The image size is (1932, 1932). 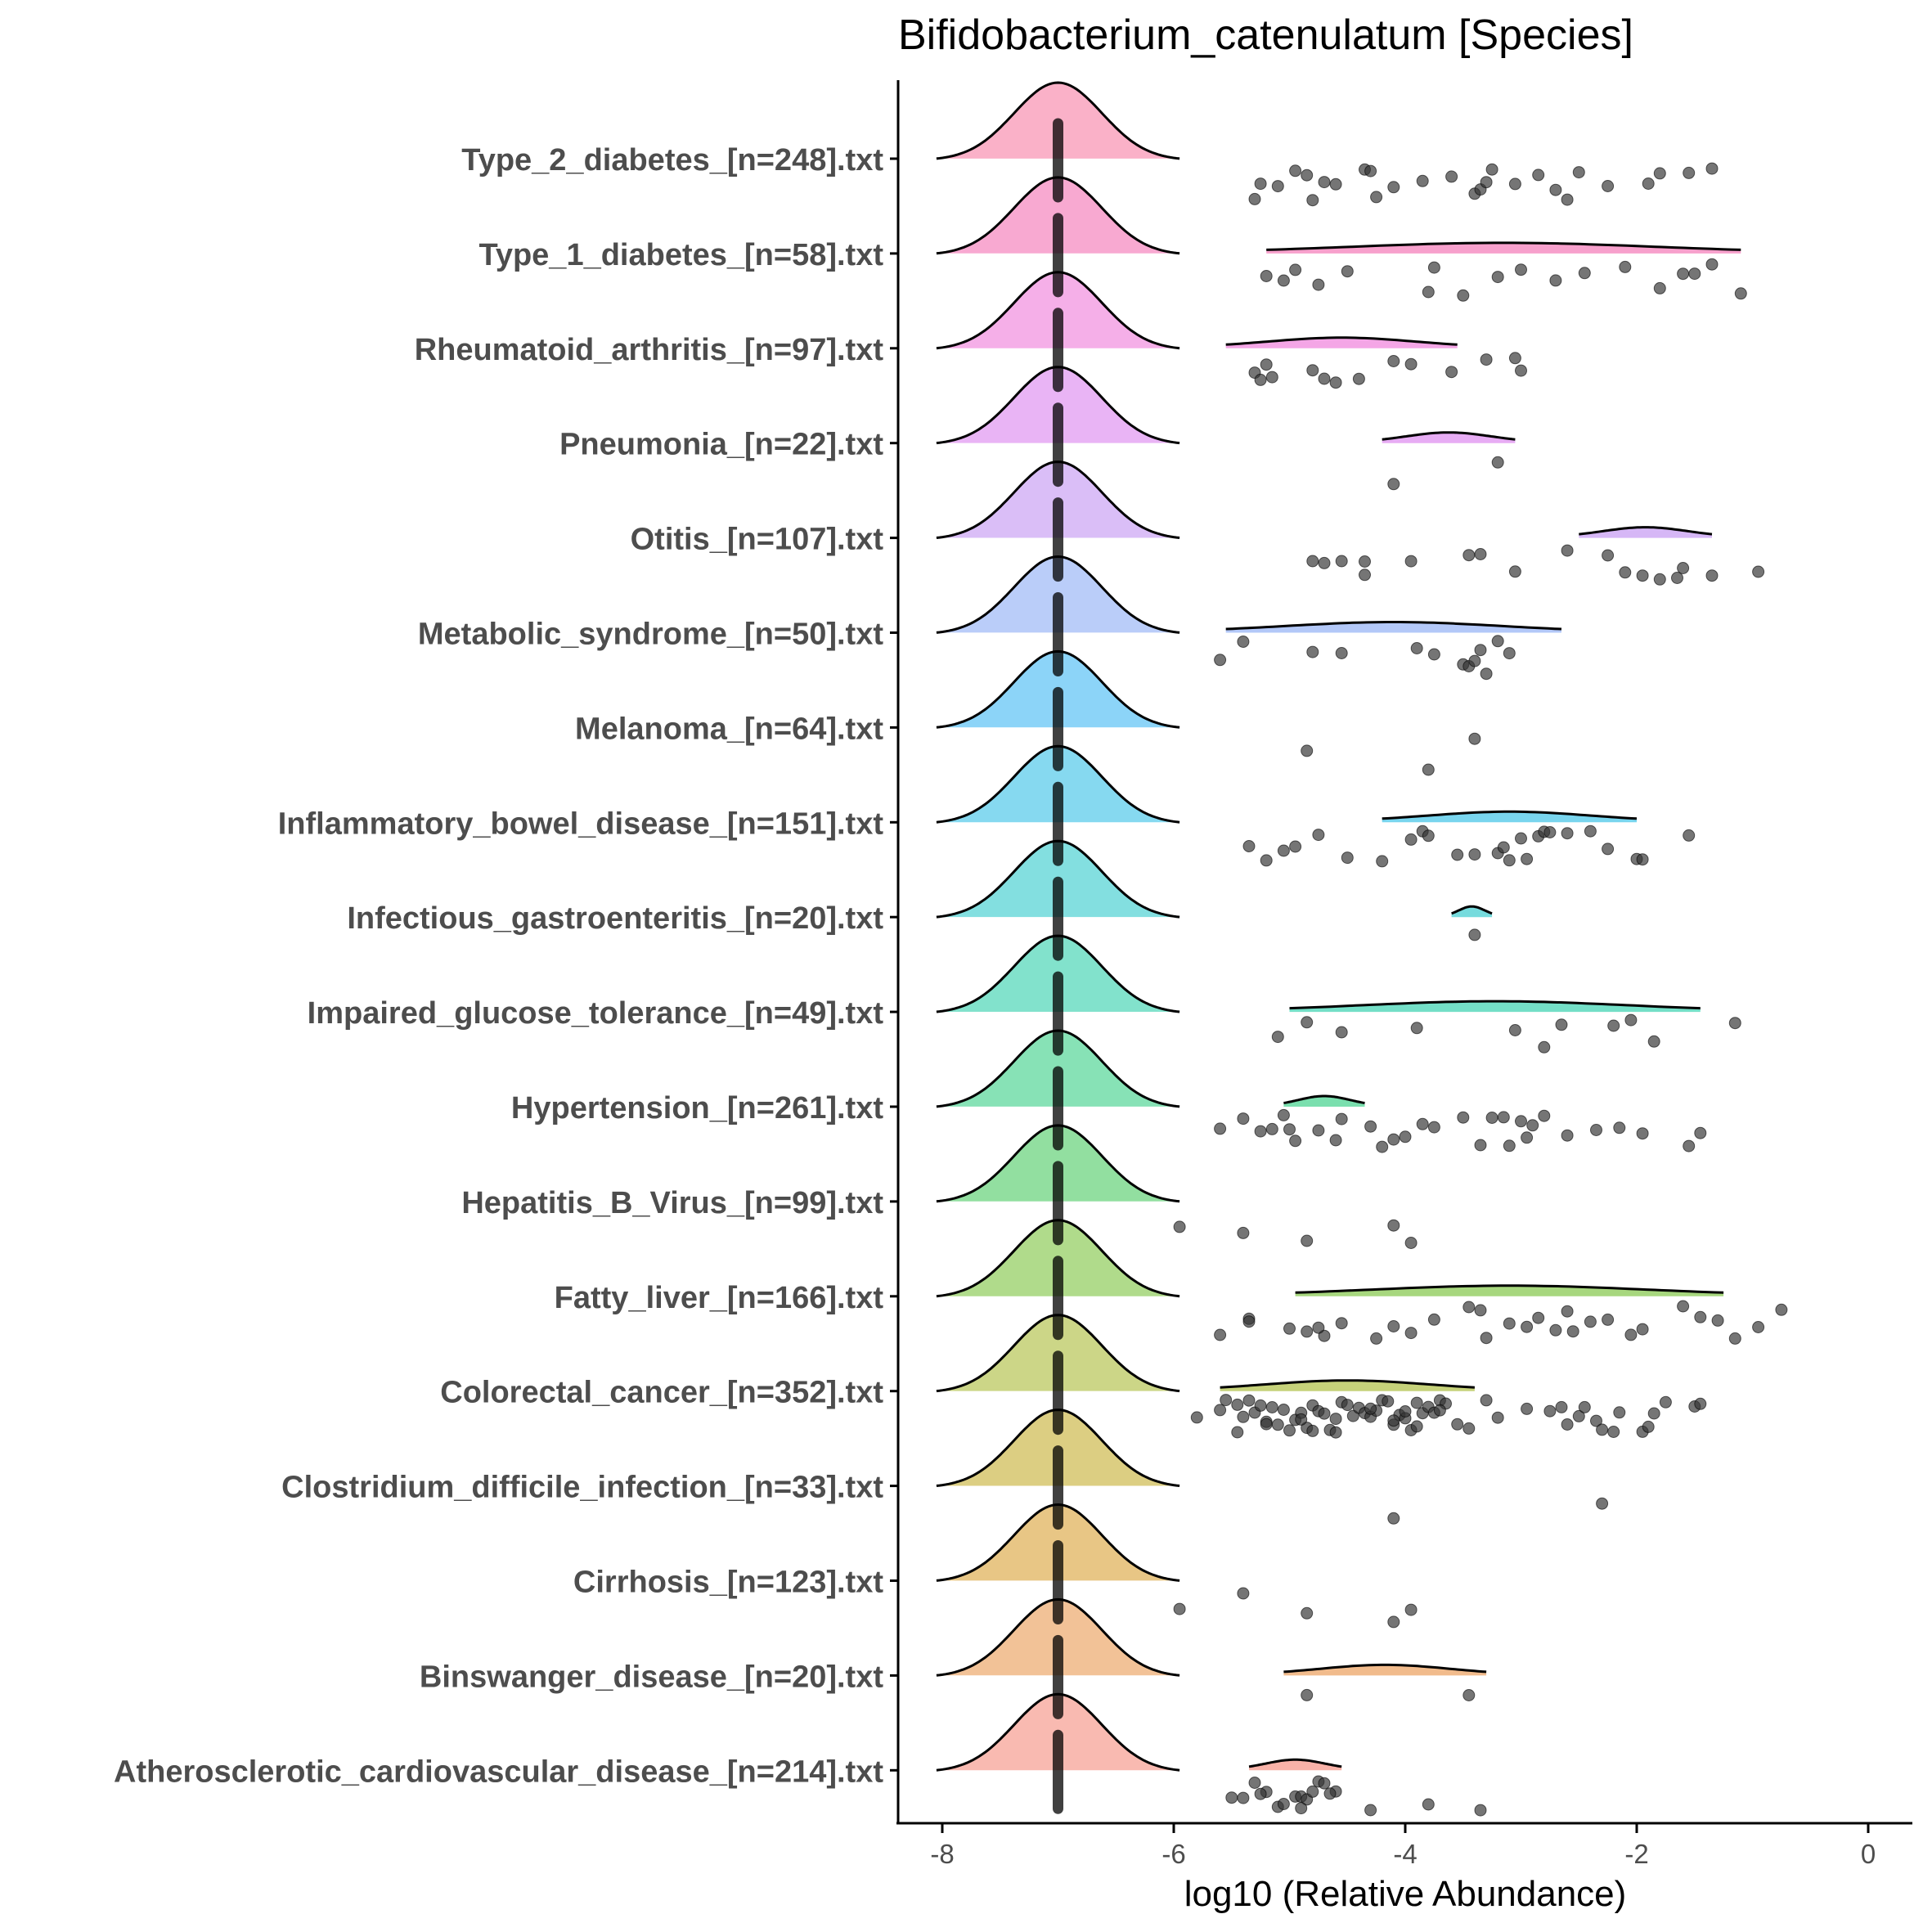 What do you see at coordinates (697, 1109) in the screenshot?
I see `y-label-hypertension-n-261-txt: Hypertension_[n=261].txt` at bounding box center [697, 1109].